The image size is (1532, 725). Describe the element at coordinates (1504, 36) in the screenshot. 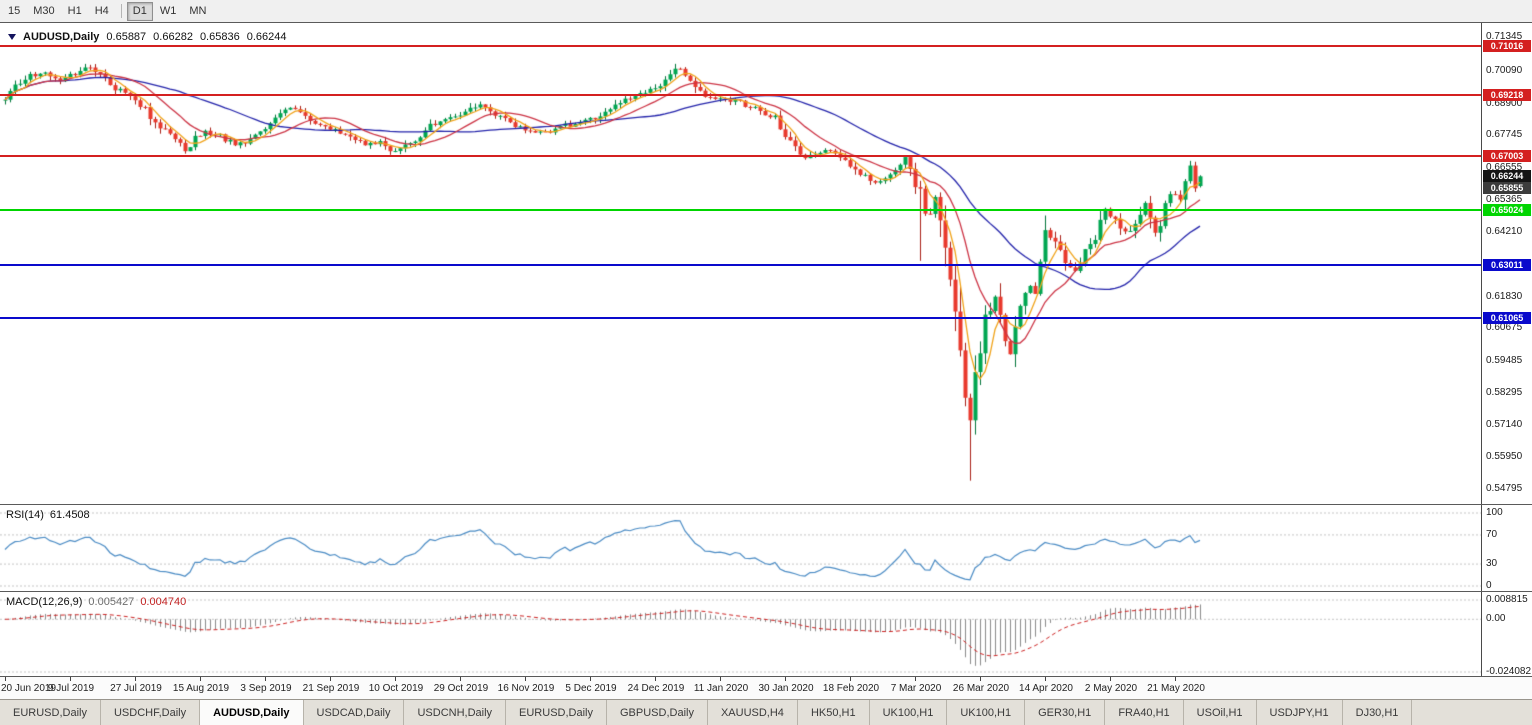

I see `price-axis-label: 0.71345` at that location.